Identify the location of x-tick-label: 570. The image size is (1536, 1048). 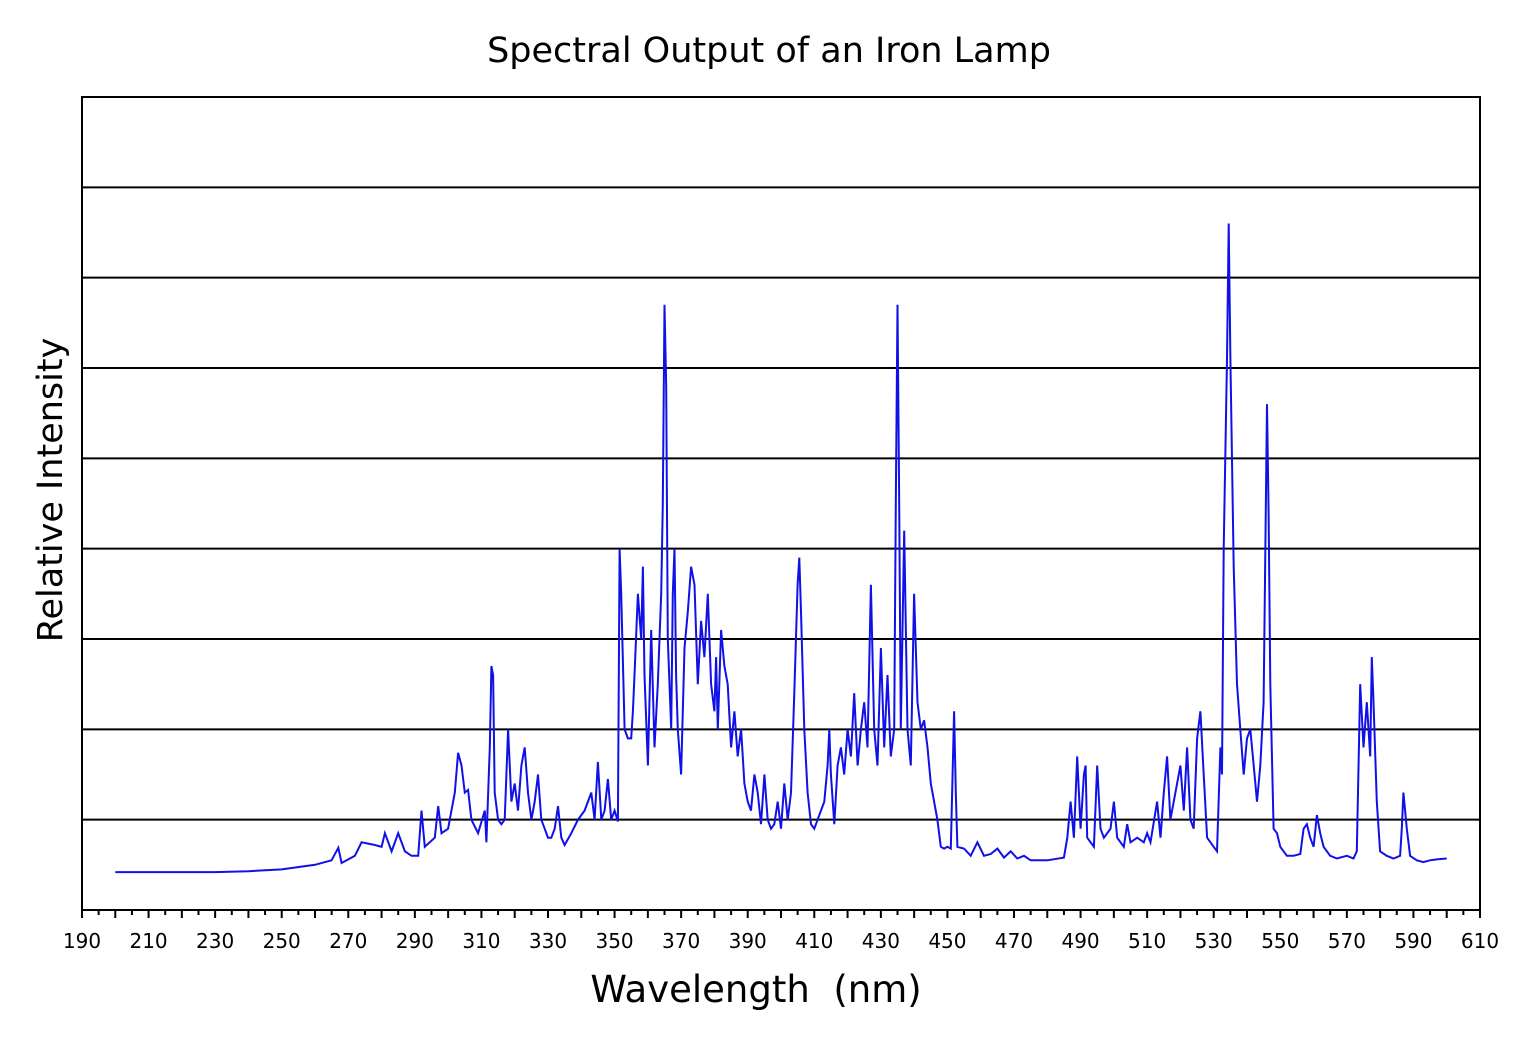
(1347, 941).